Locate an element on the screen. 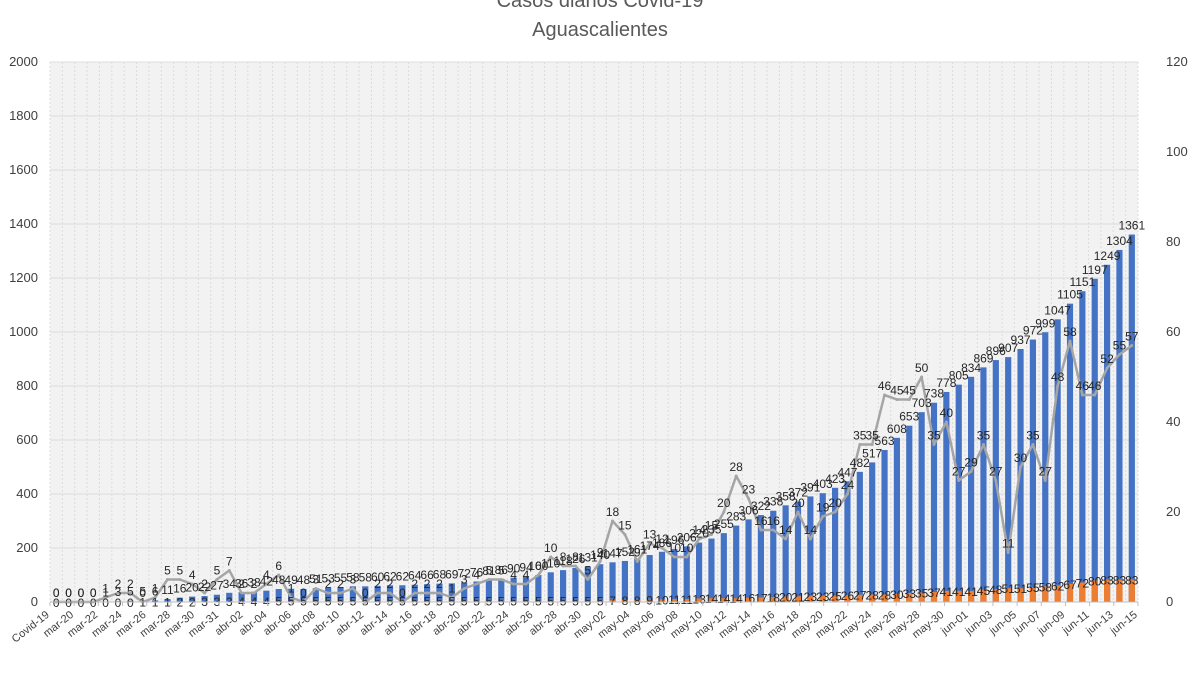 The width and height of the screenshot is (1200, 675). data-label-total: 5 is located at coordinates (130, 592).